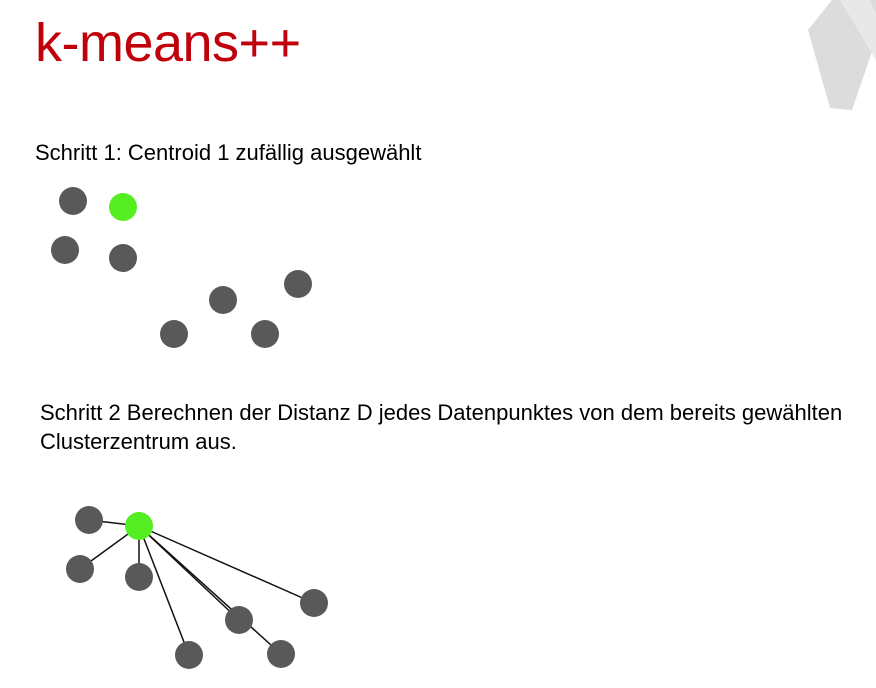  I want to click on distance-lines, so click(197, 587).